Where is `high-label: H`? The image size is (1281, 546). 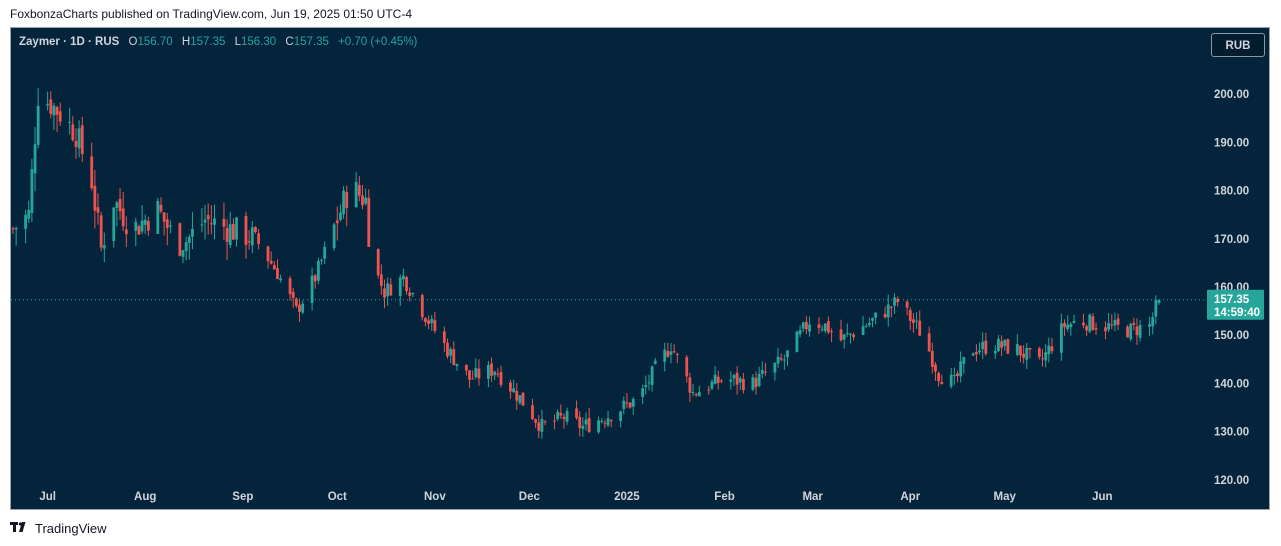 high-label: H is located at coordinates (186, 42).